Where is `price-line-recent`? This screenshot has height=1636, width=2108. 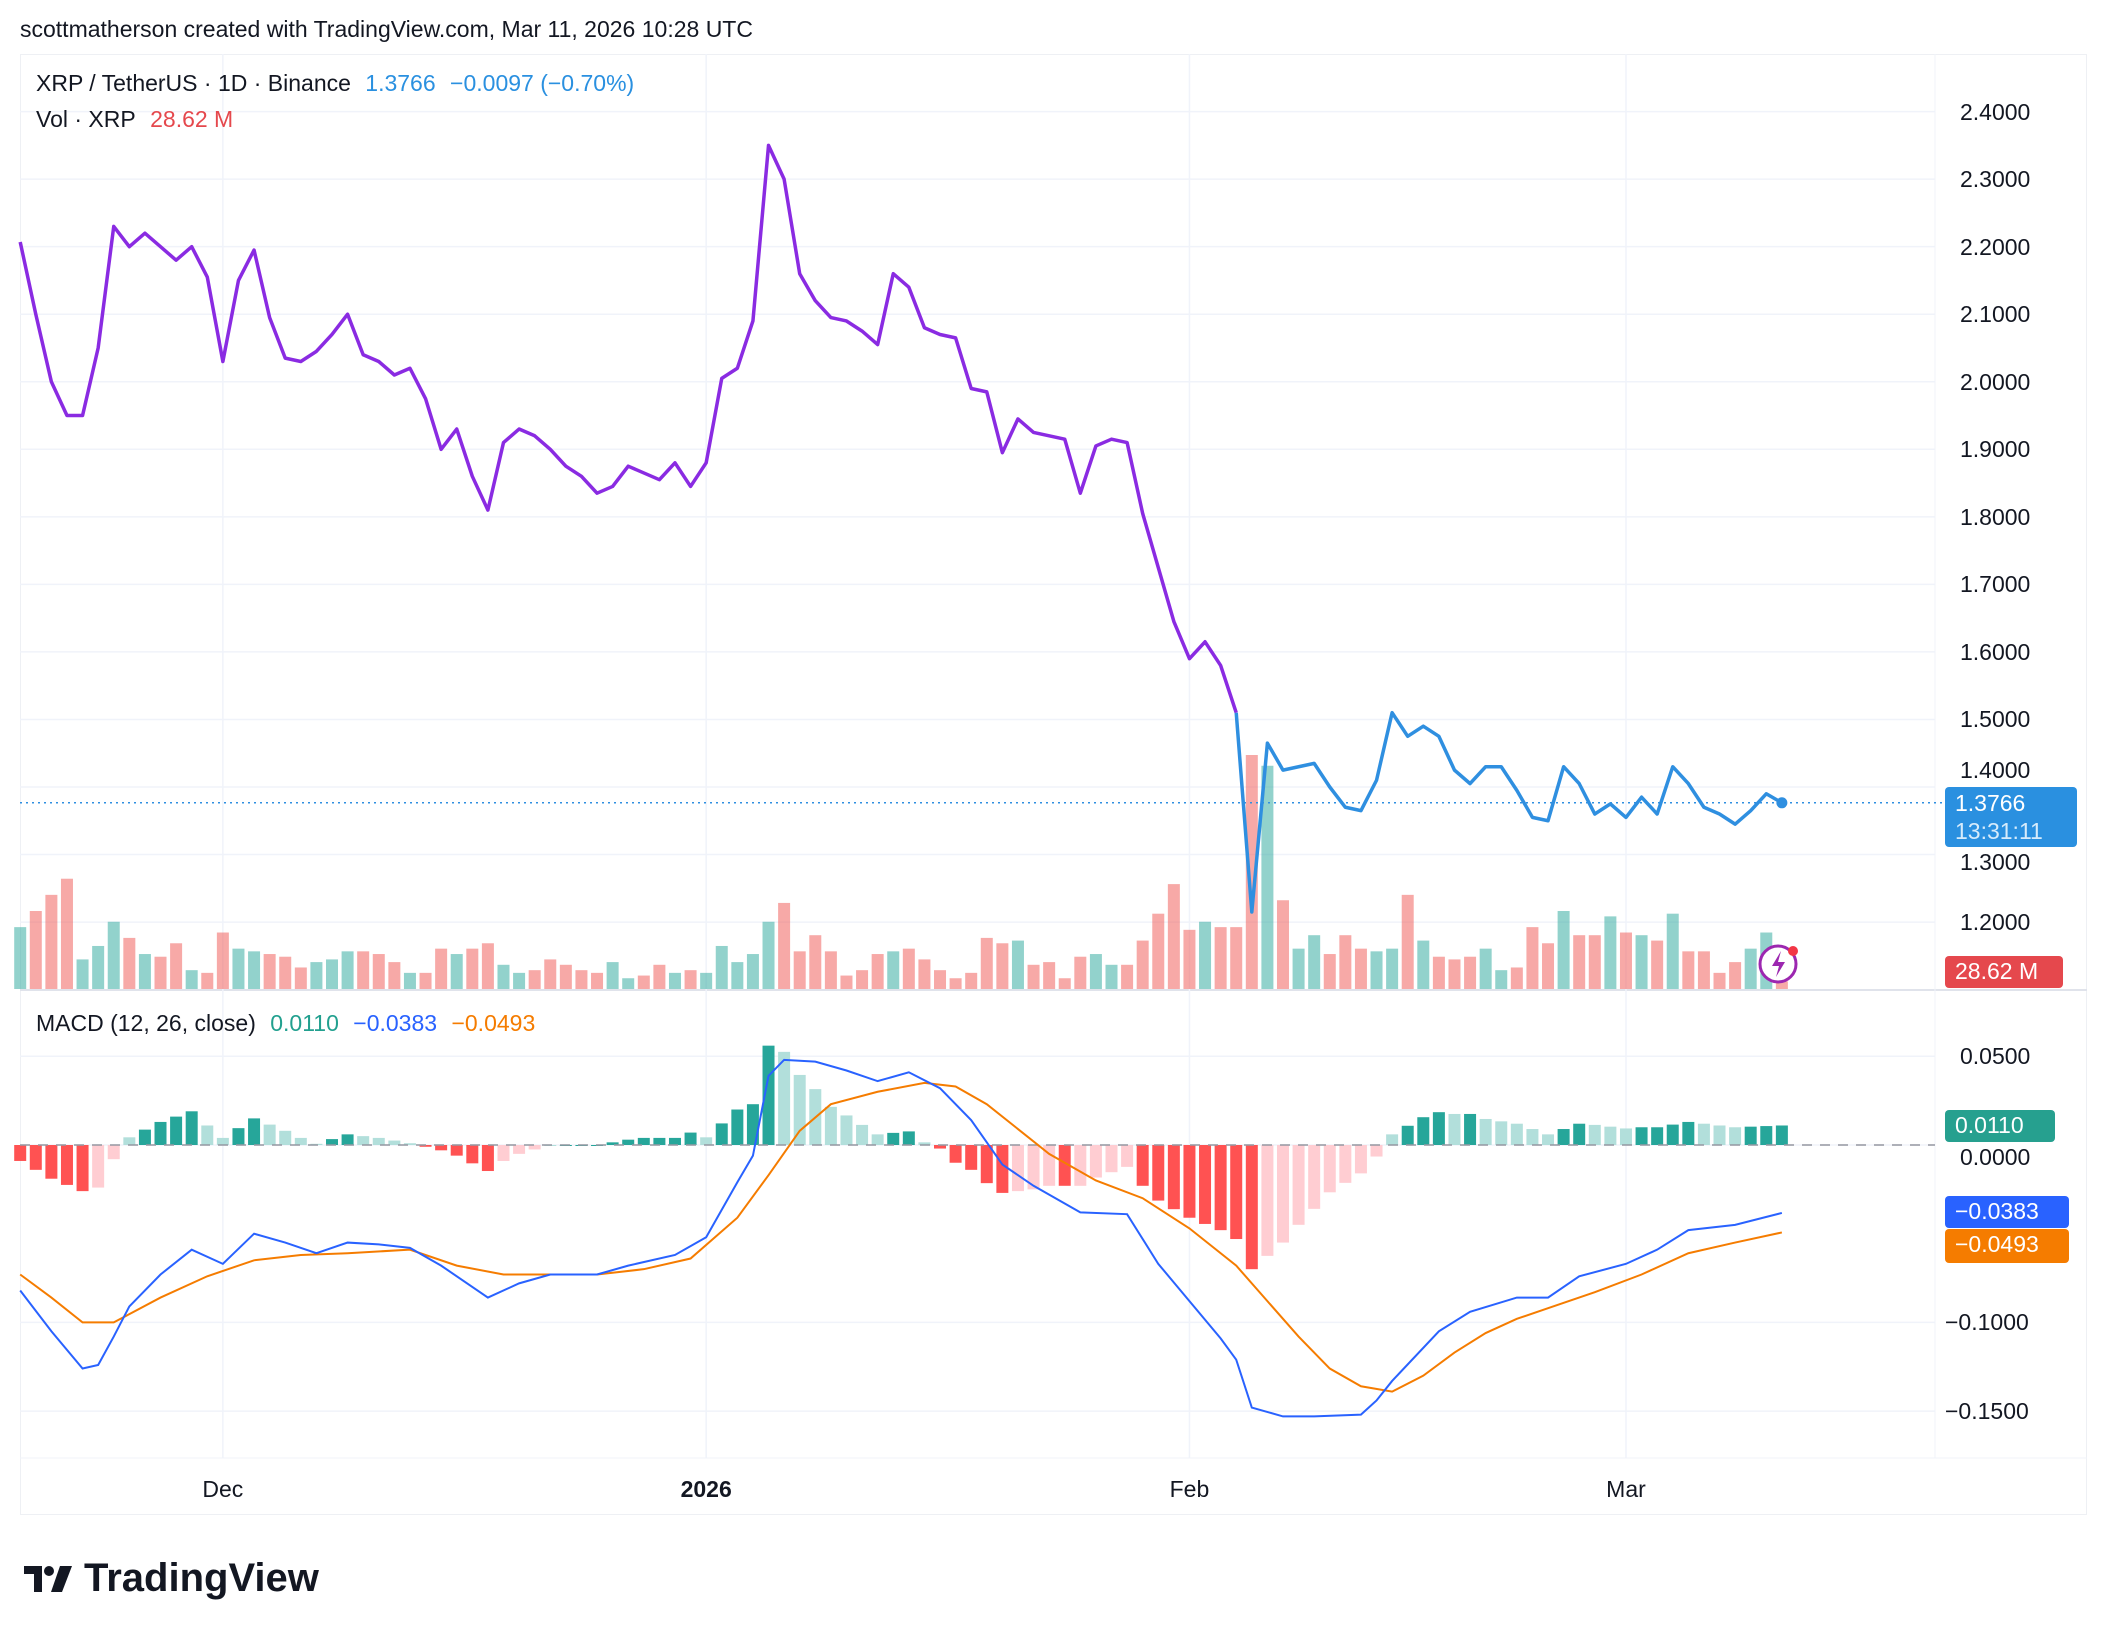 price-line-recent is located at coordinates (1508, 812).